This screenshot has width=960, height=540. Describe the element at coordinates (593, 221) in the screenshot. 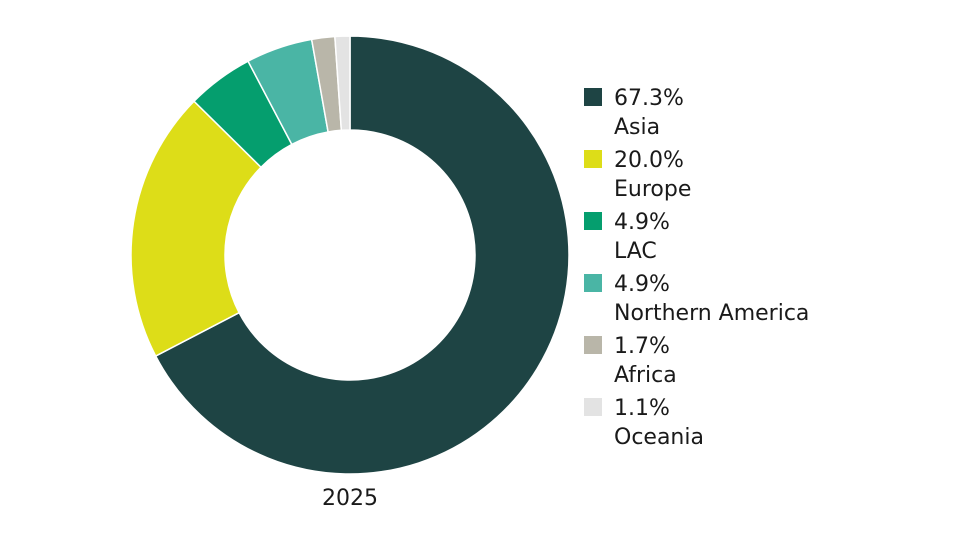

I see `legend-swatch-lac` at that location.